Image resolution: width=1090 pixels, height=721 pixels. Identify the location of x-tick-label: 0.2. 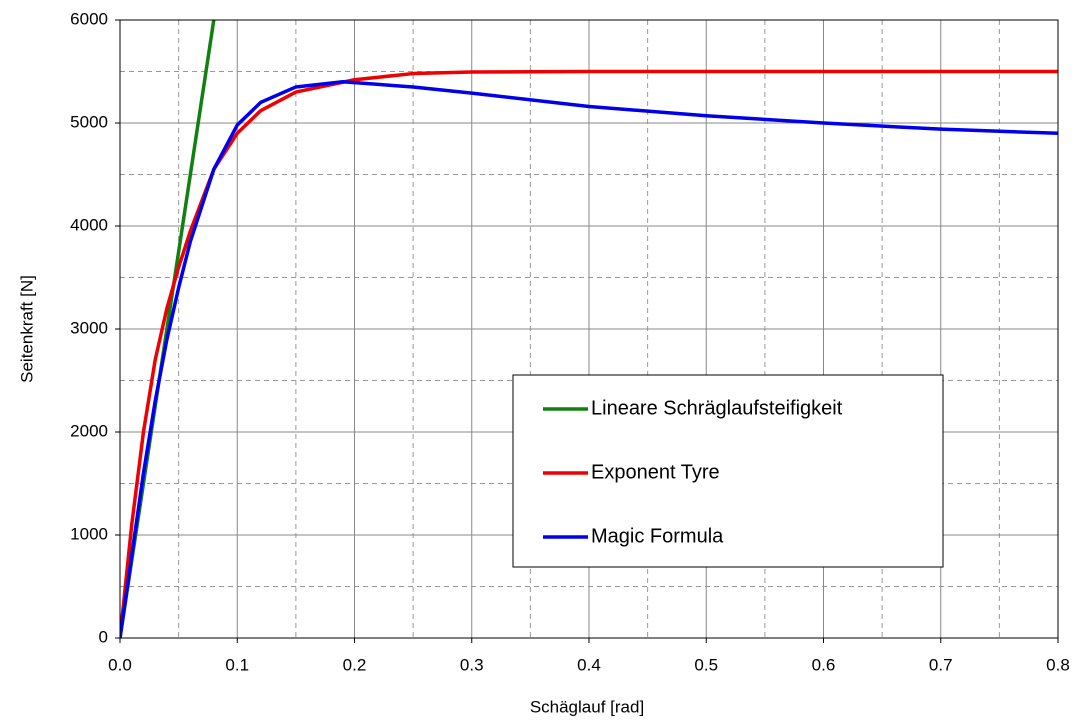
(355, 664).